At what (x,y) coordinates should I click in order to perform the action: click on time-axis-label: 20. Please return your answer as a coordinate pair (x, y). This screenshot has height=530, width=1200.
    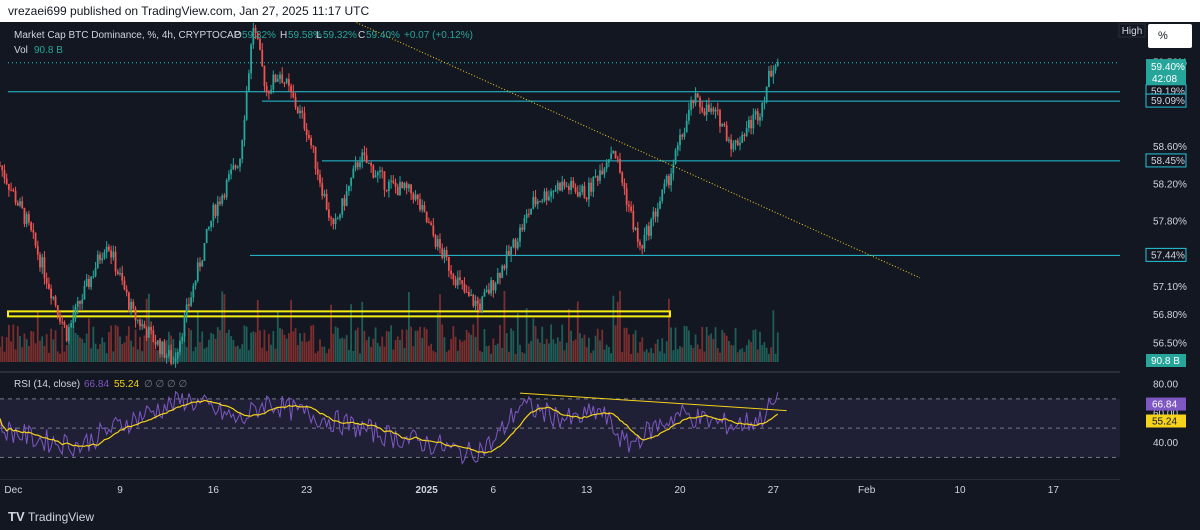
    Looking at the image, I should click on (680, 490).